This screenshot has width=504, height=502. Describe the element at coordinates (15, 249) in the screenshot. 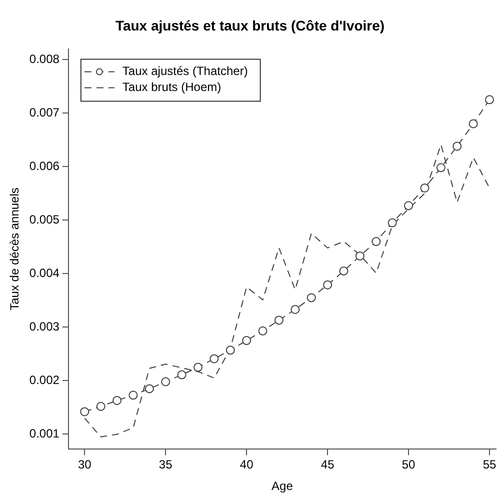

I see `y-axis-title: Taux de décès annuels` at that location.